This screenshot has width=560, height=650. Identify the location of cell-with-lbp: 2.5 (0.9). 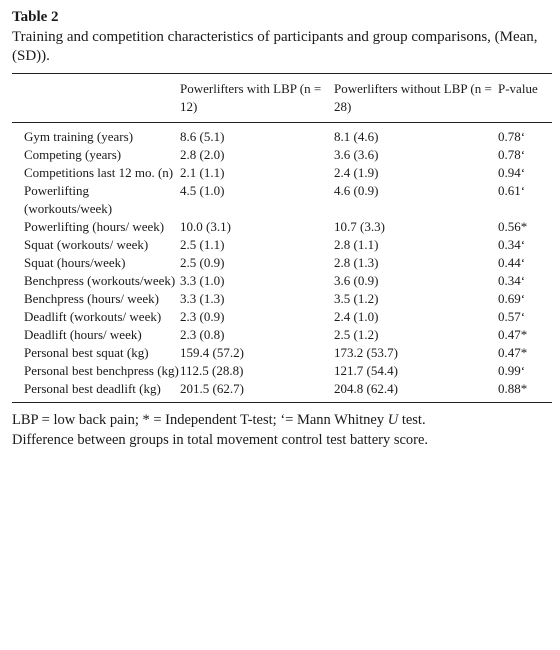
(202, 262).